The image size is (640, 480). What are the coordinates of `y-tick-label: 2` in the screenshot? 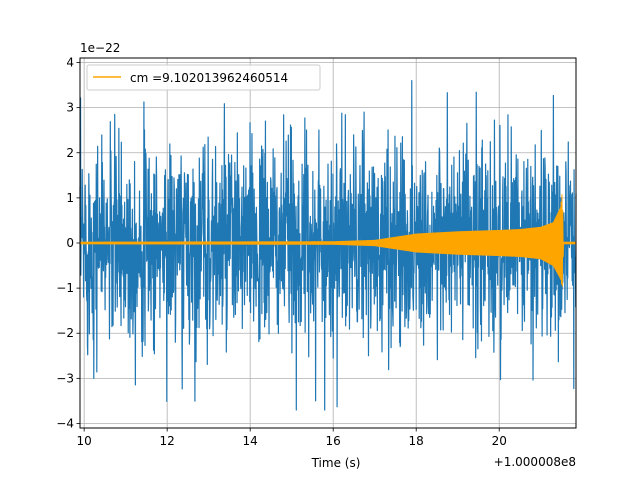 It's located at (70, 153).